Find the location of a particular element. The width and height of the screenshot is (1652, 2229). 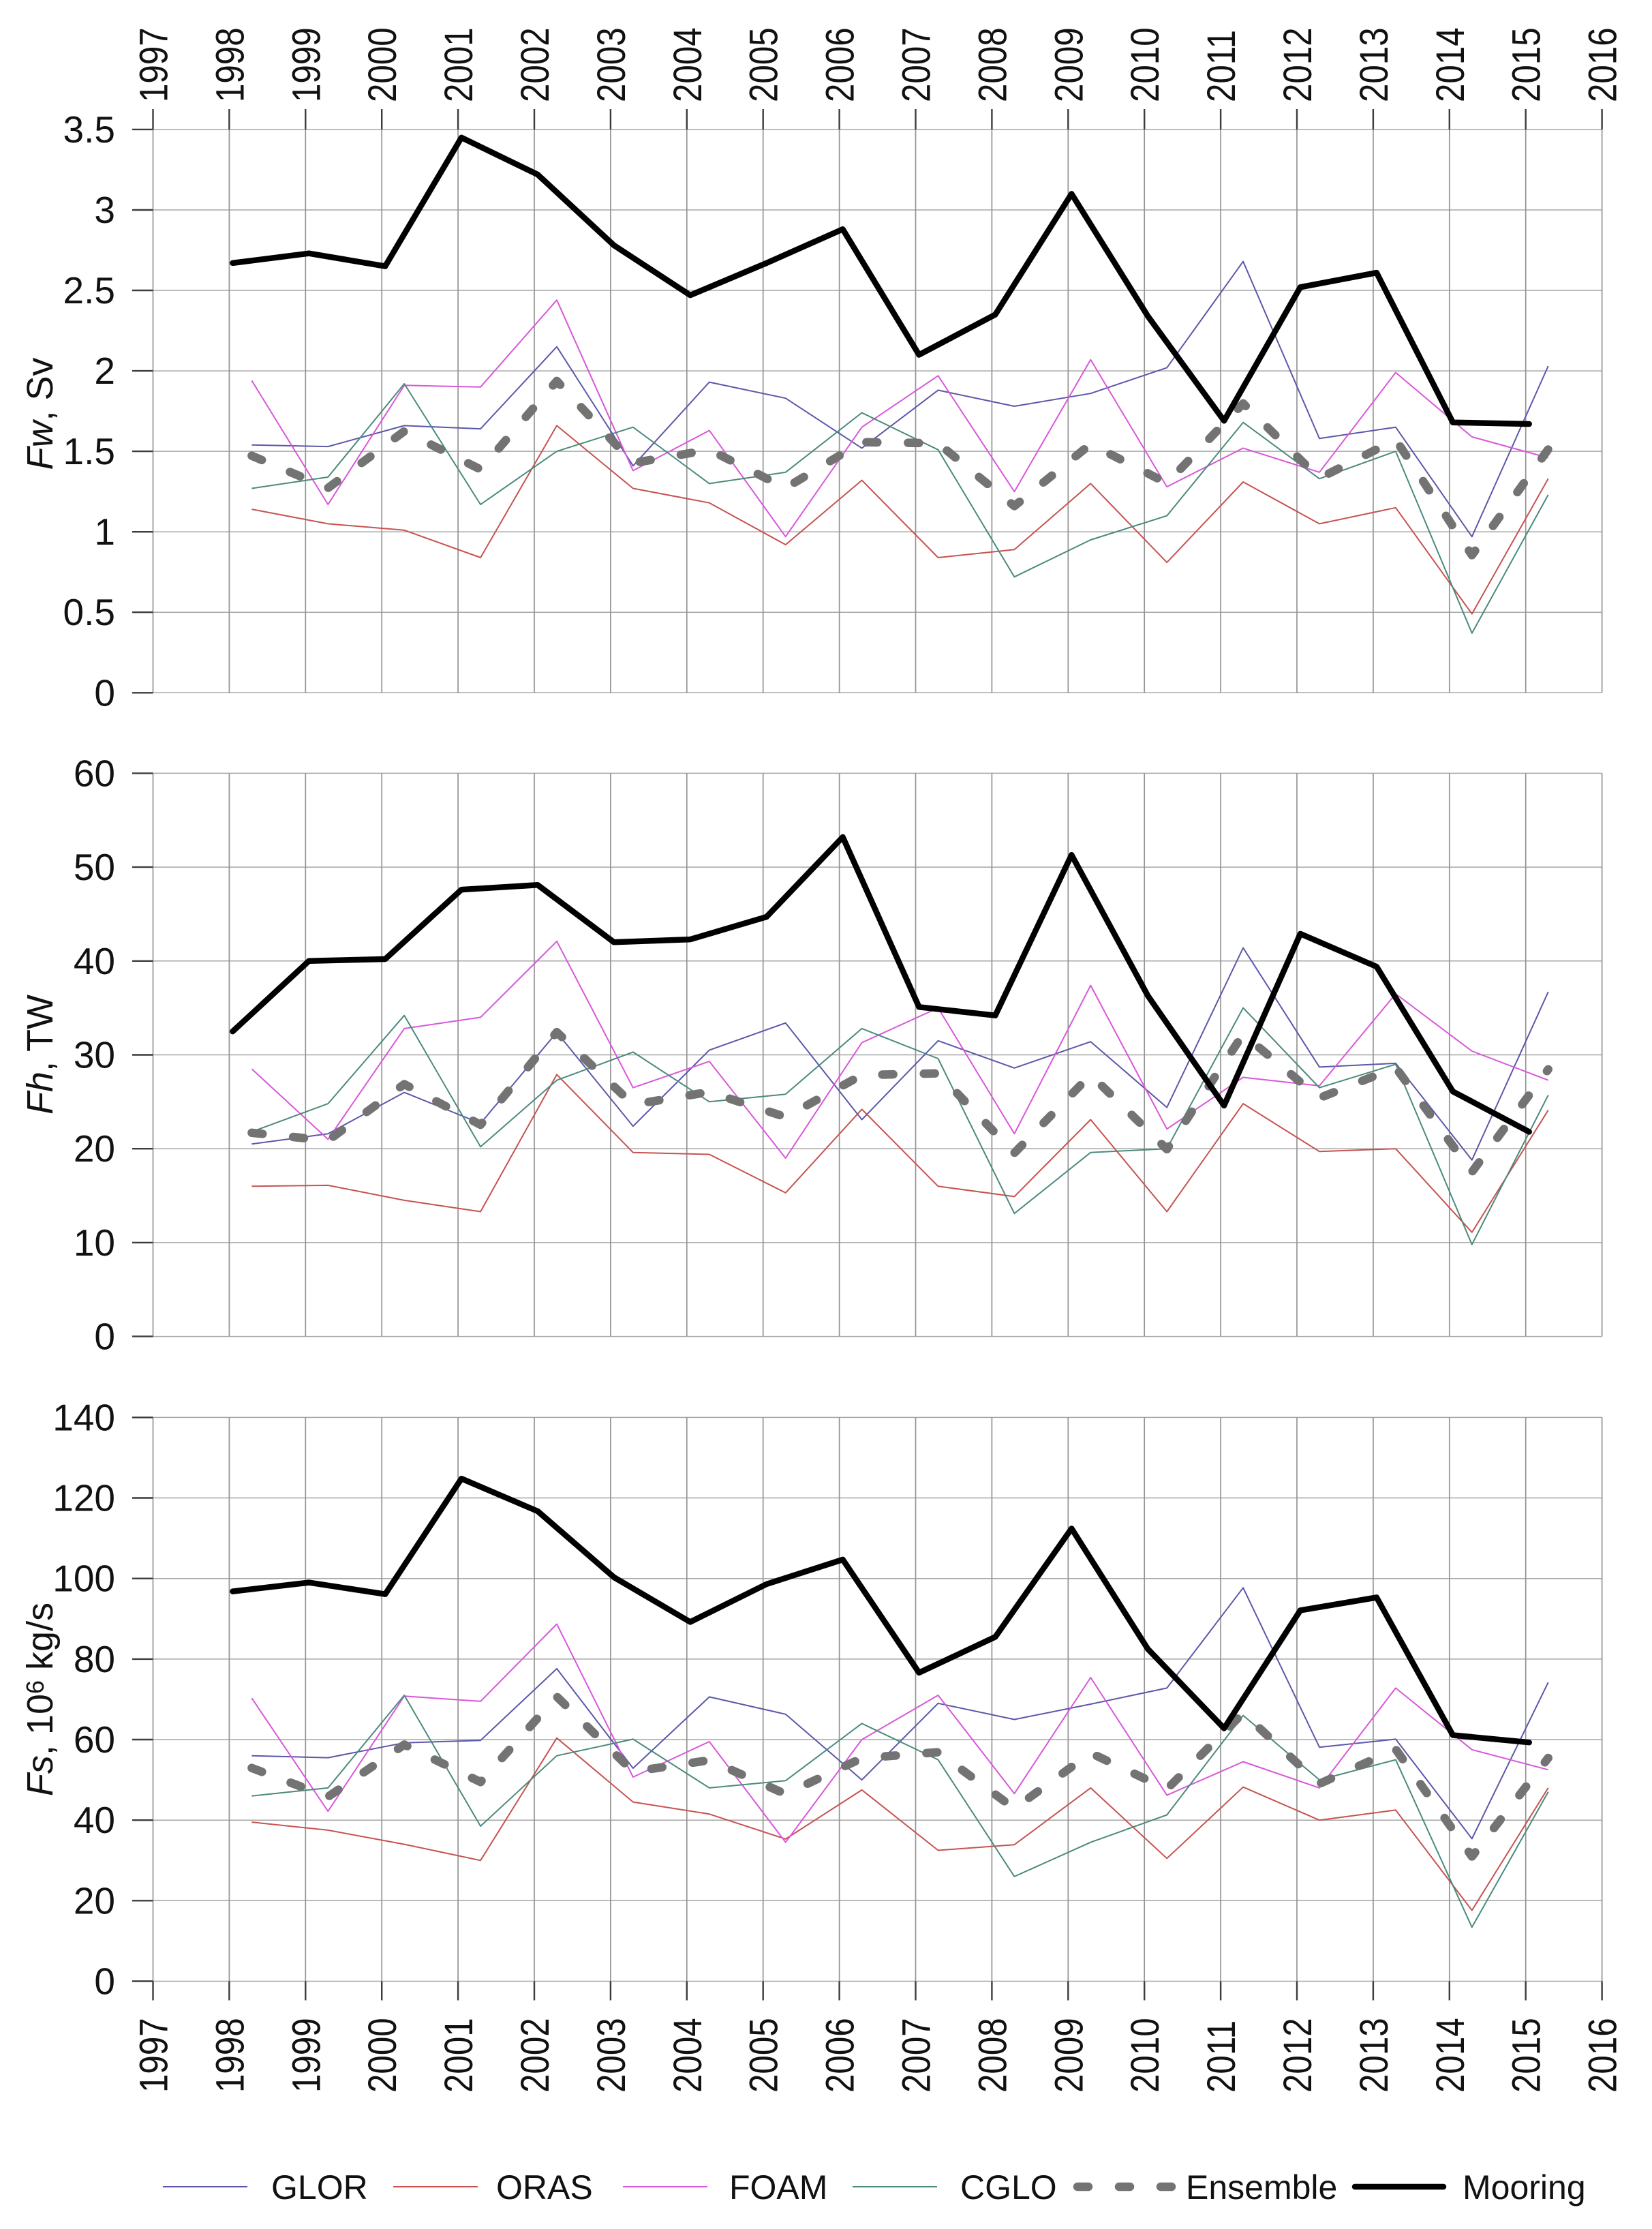

svg-text: CGLO is located at coordinates (1008, 2187).